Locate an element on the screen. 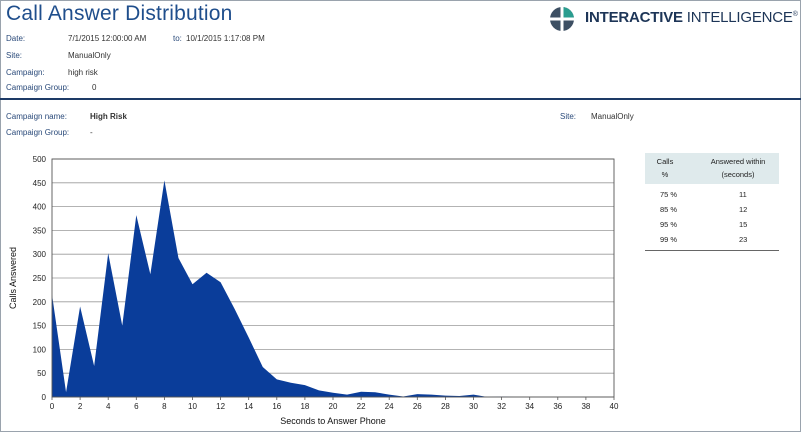  x-tick-label: 34 is located at coordinates (529, 406).